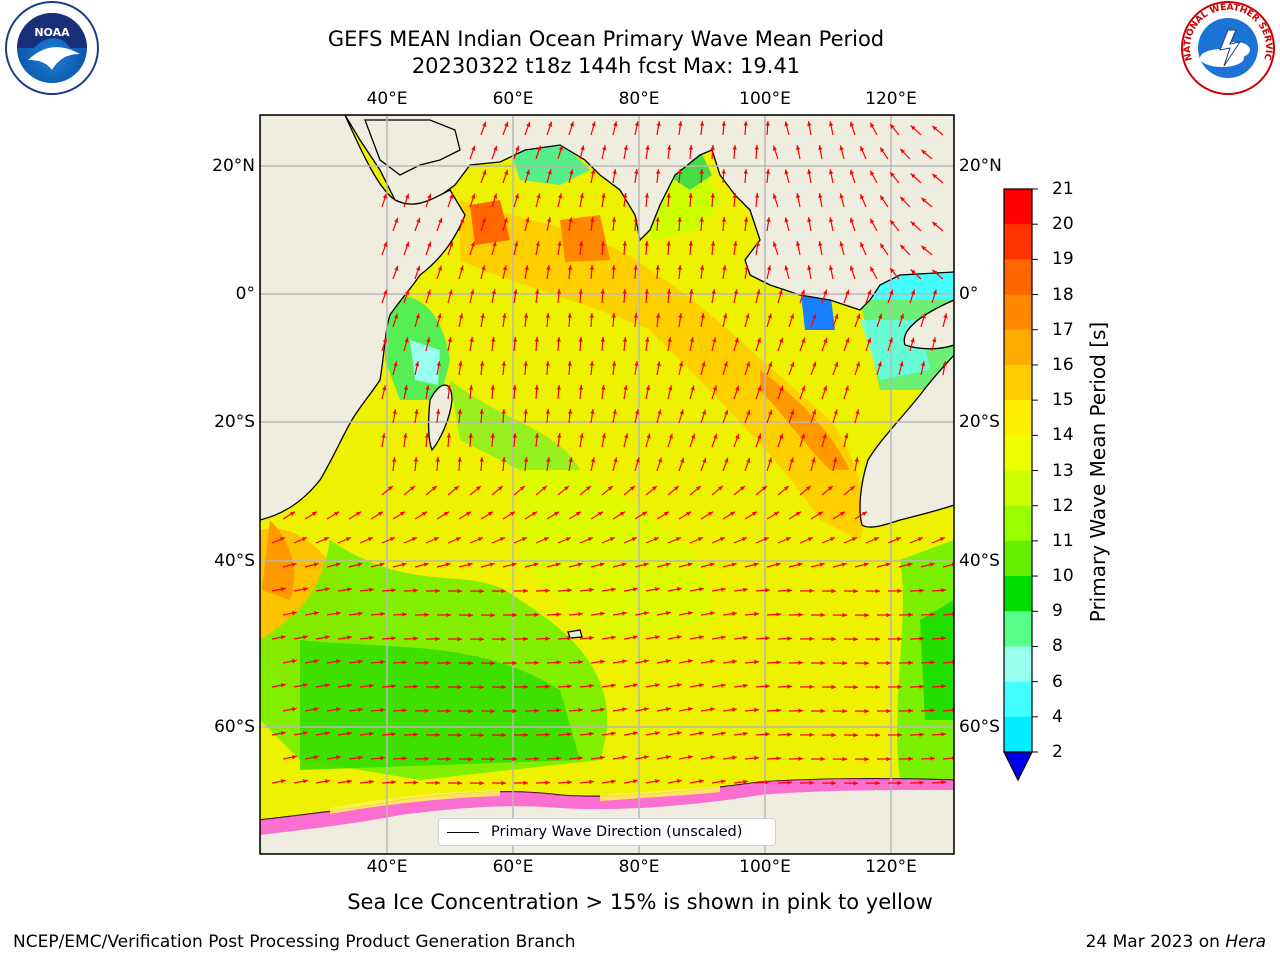  Describe the element at coordinates (1063, 576) in the screenshot. I see `colorbar-tick-label: 10` at that location.